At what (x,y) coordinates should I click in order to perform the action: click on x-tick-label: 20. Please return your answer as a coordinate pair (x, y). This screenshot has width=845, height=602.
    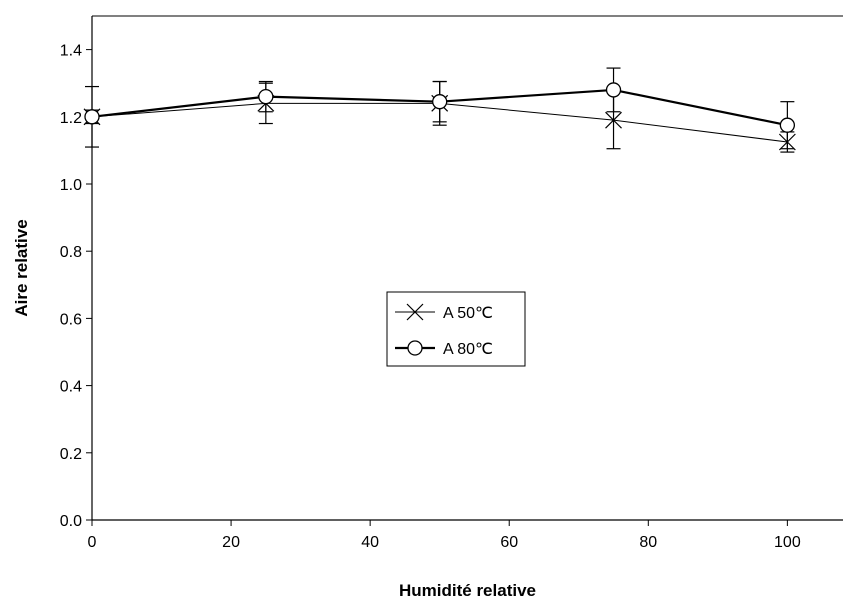
    Looking at the image, I should click on (231, 542).